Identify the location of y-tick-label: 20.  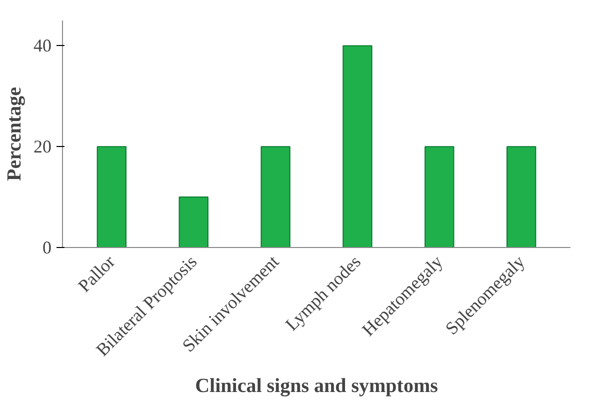
(43, 146).